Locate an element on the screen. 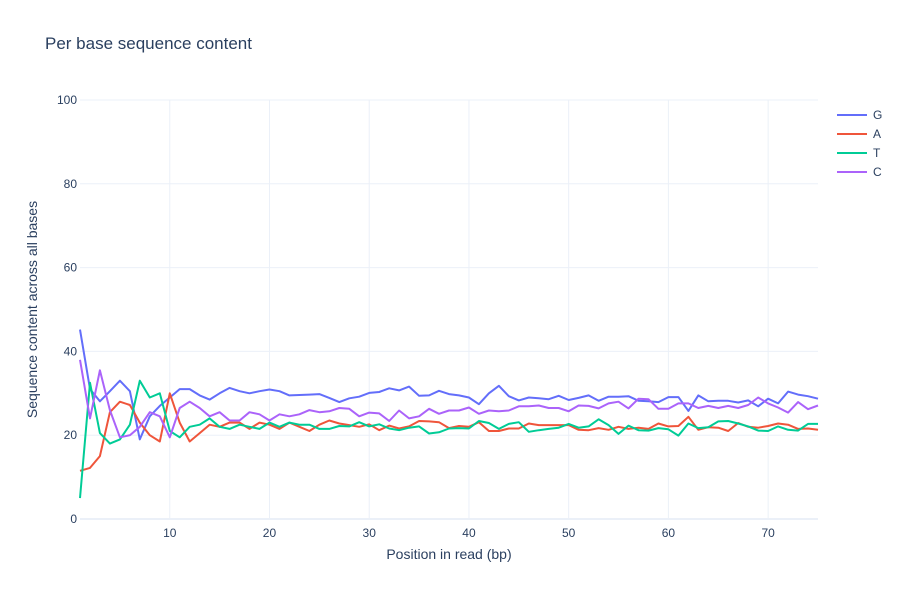 The image size is (900, 605). legend-item-C: C is located at coordinates (859, 172).